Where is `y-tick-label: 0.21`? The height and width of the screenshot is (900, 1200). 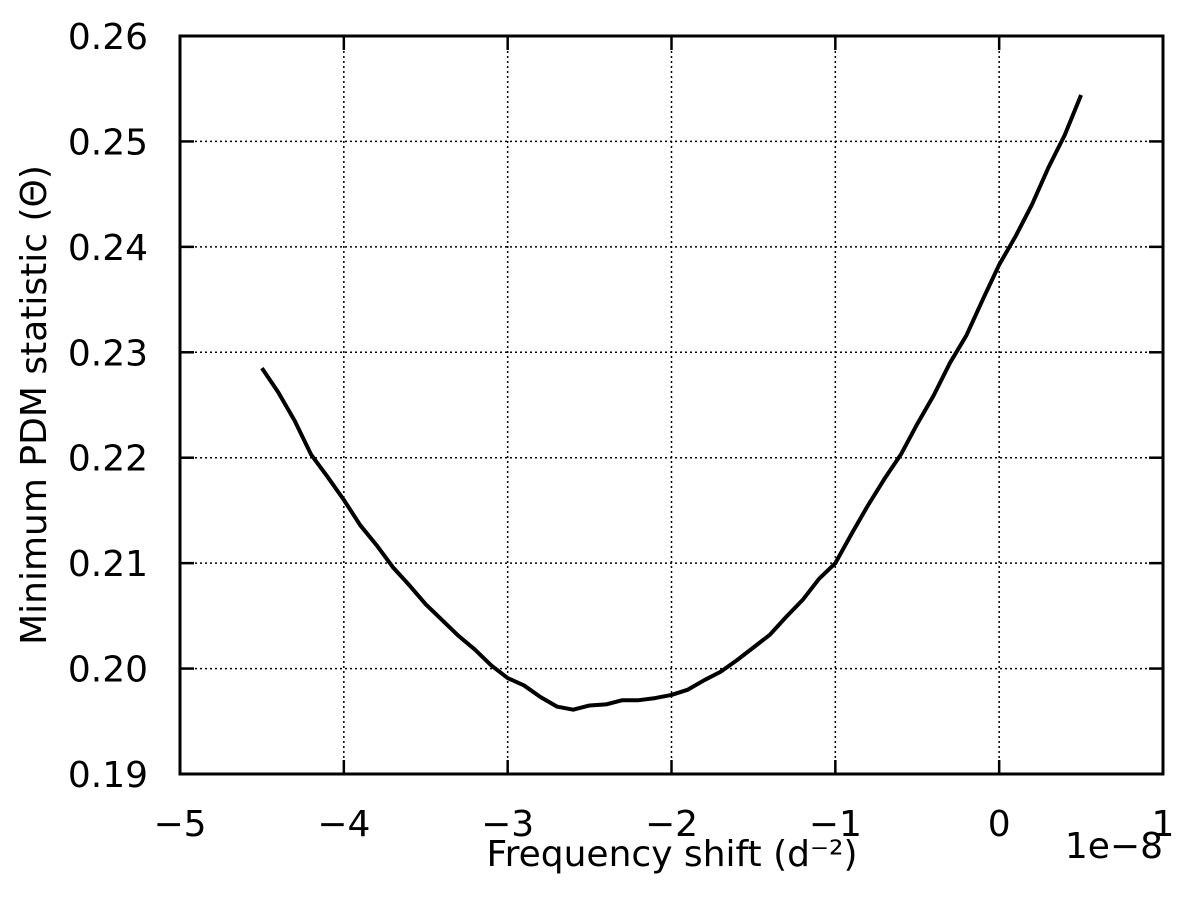 y-tick-label: 0.21 is located at coordinates (108, 564).